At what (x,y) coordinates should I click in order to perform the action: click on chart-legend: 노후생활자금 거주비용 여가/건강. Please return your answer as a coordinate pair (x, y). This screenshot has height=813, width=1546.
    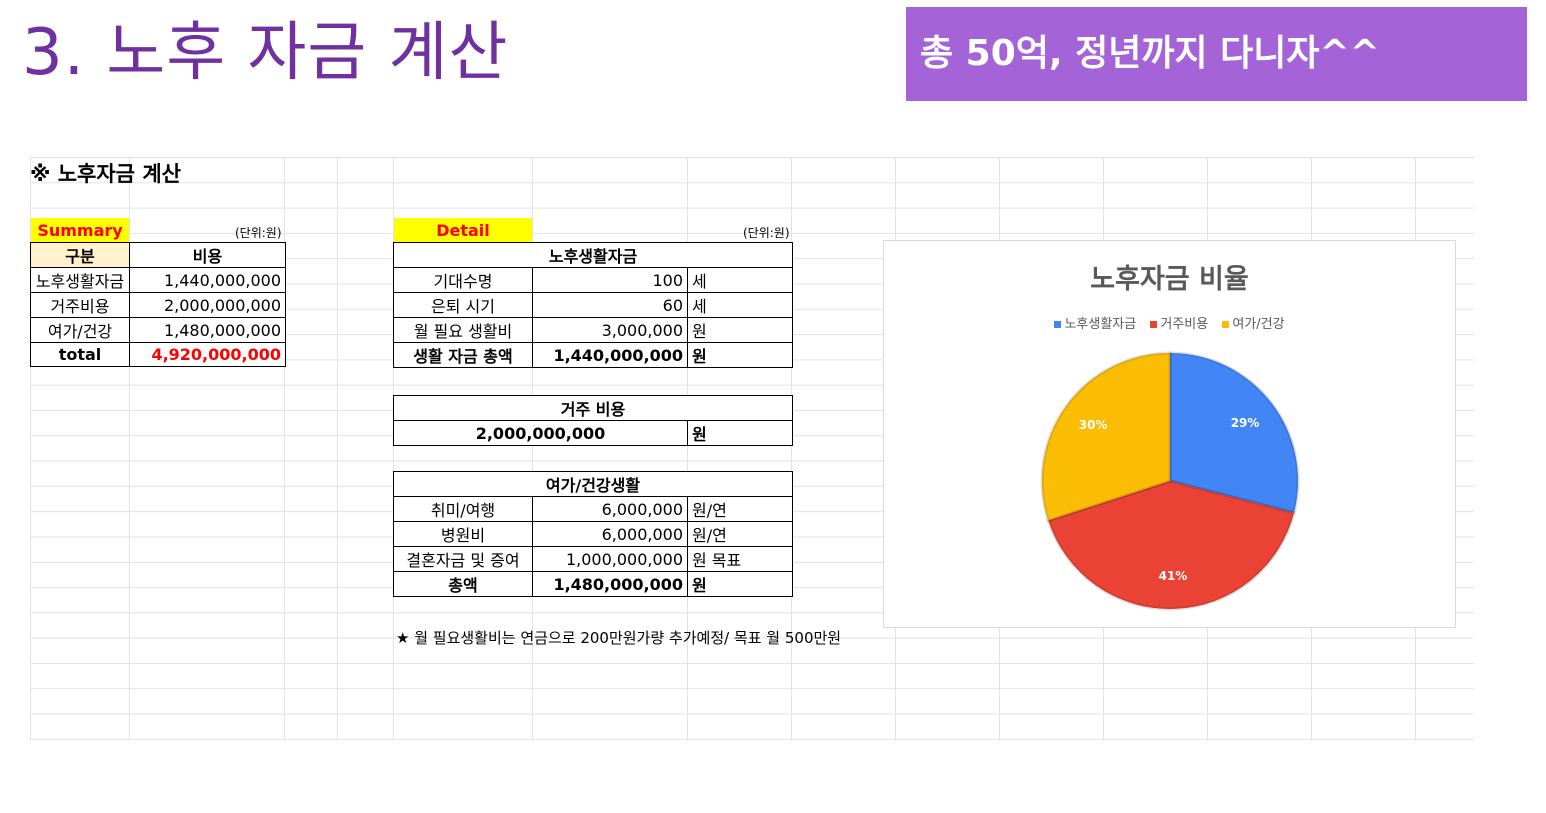
    Looking at the image, I should click on (1169, 322).